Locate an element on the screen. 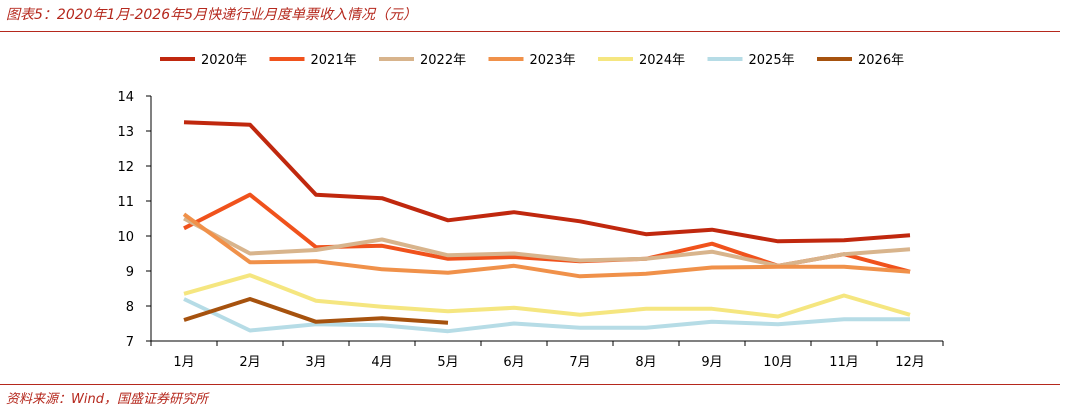 The image size is (1065, 411). legend-label: 2024年 is located at coordinates (662, 60).